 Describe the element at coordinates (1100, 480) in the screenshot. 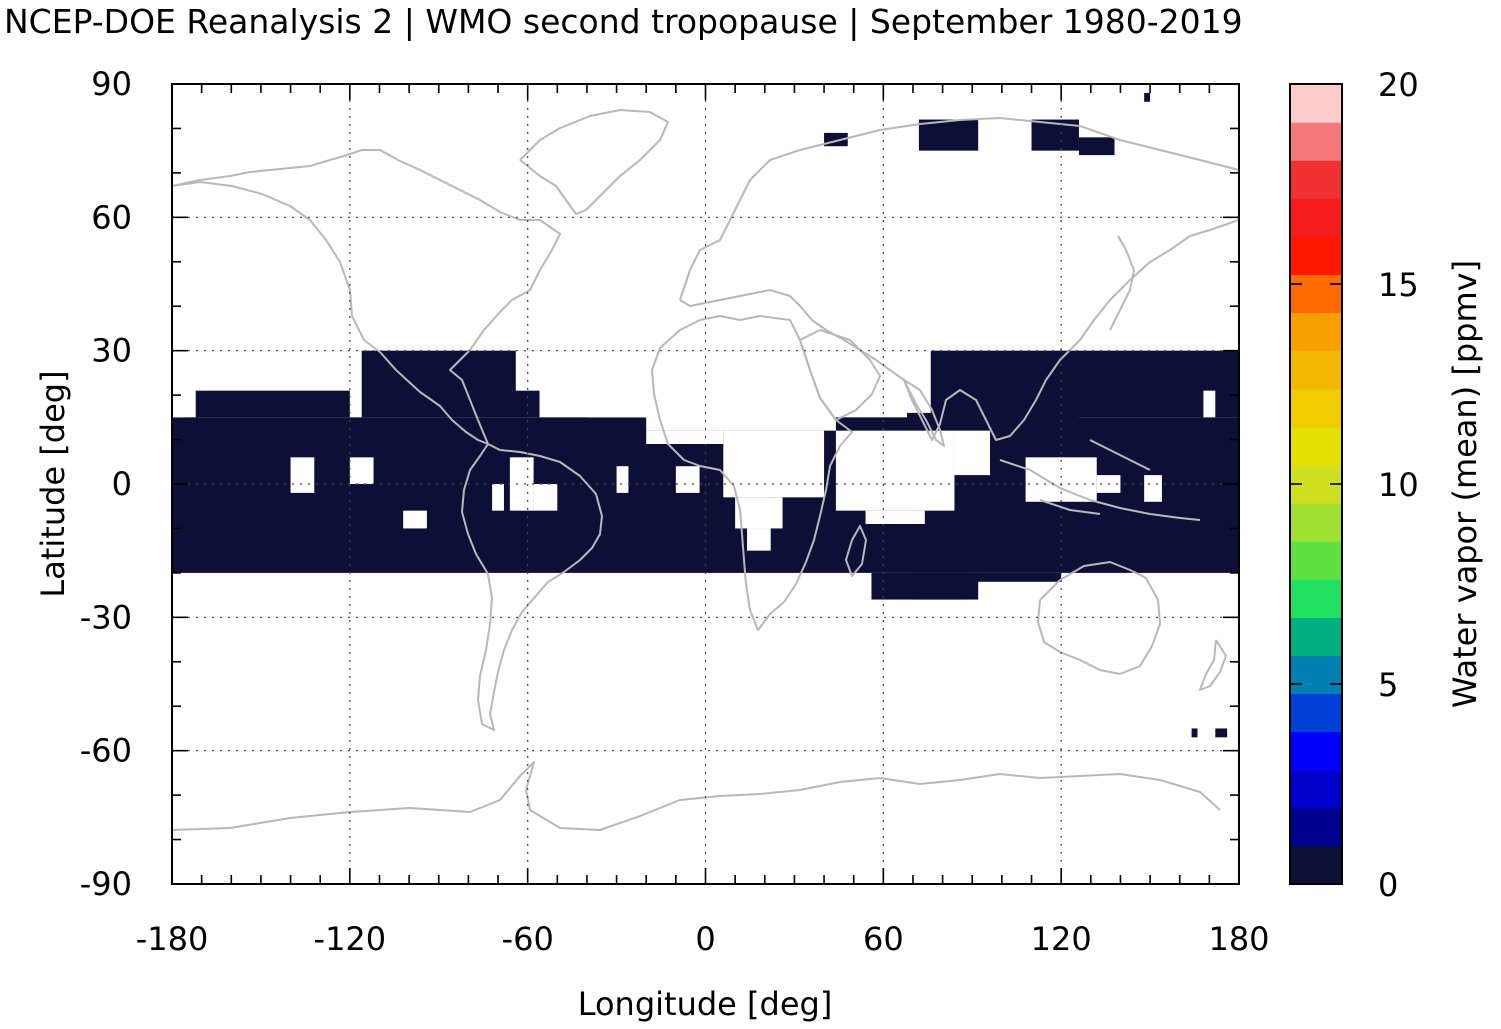

I see `coastline-indonesia` at that location.